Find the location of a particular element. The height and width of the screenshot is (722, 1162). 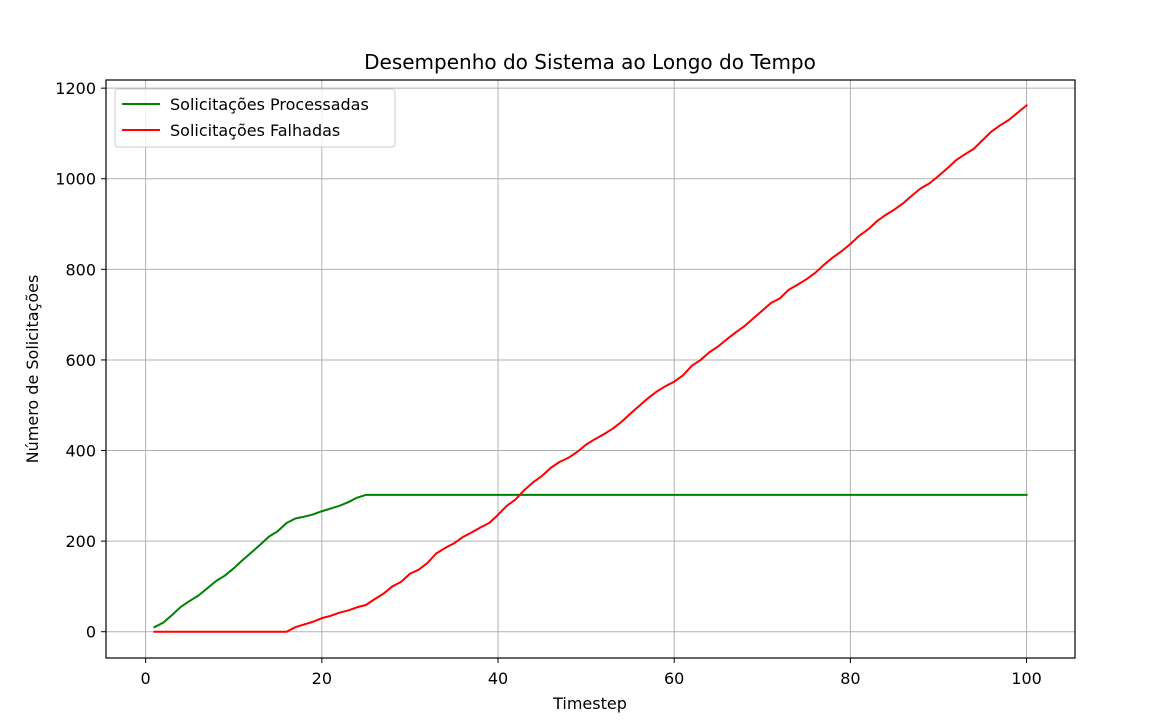

x-tick-label: 100 is located at coordinates (1026, 678).